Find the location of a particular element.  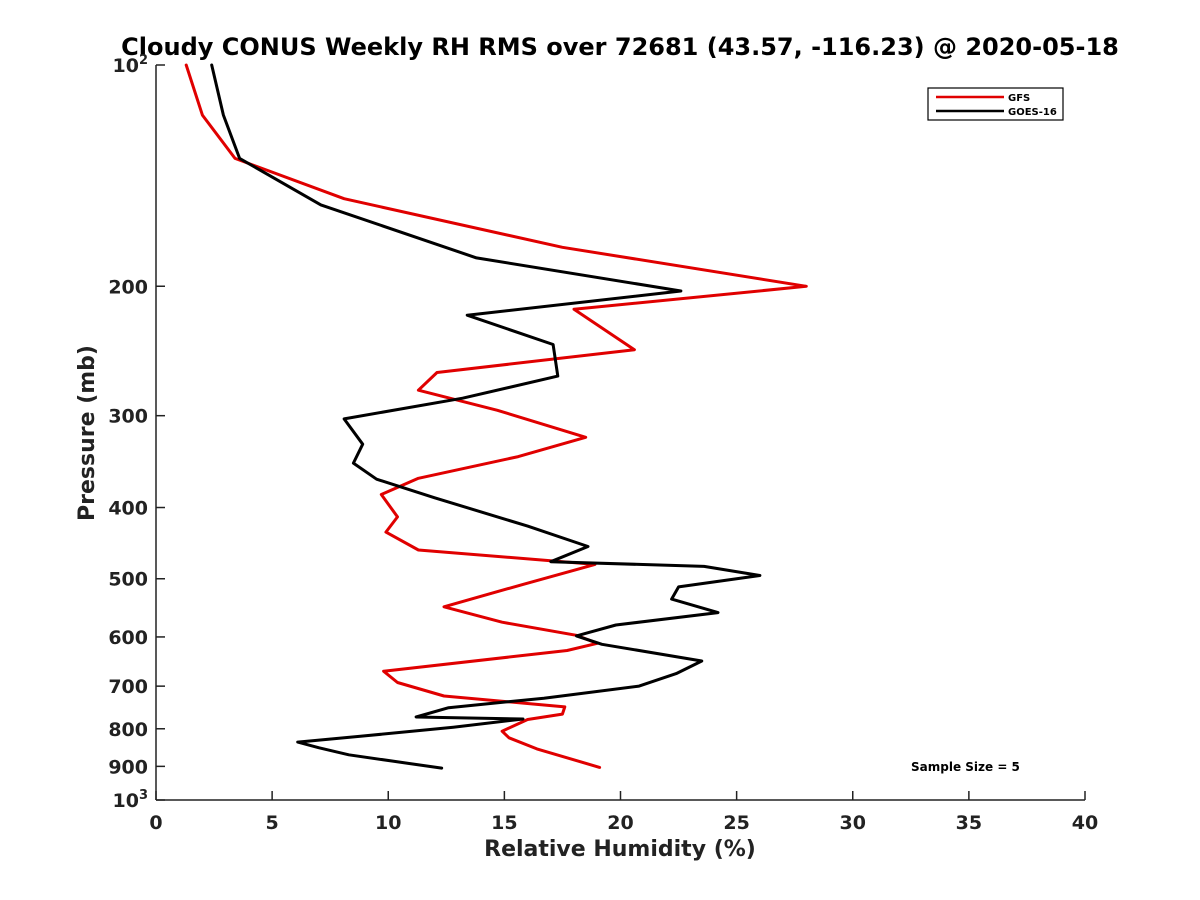

y-tick-label: 900 is located at coordinates (128, 767).